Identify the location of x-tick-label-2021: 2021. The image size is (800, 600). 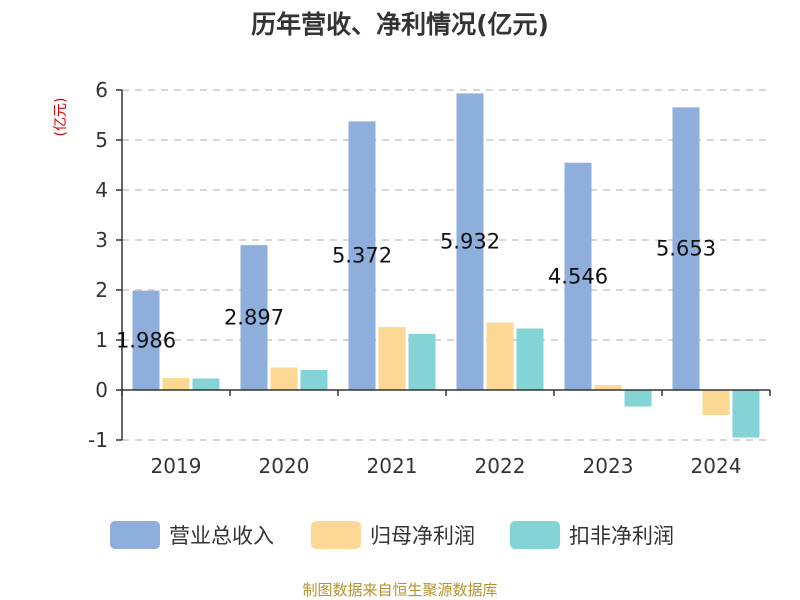
(392, 466).